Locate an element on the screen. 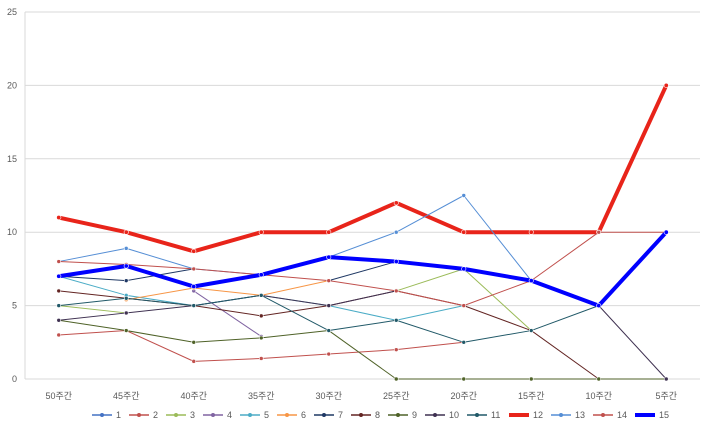 The image size is (720, 433). legend-item-4: 4 is located at coordinates (217, 415).